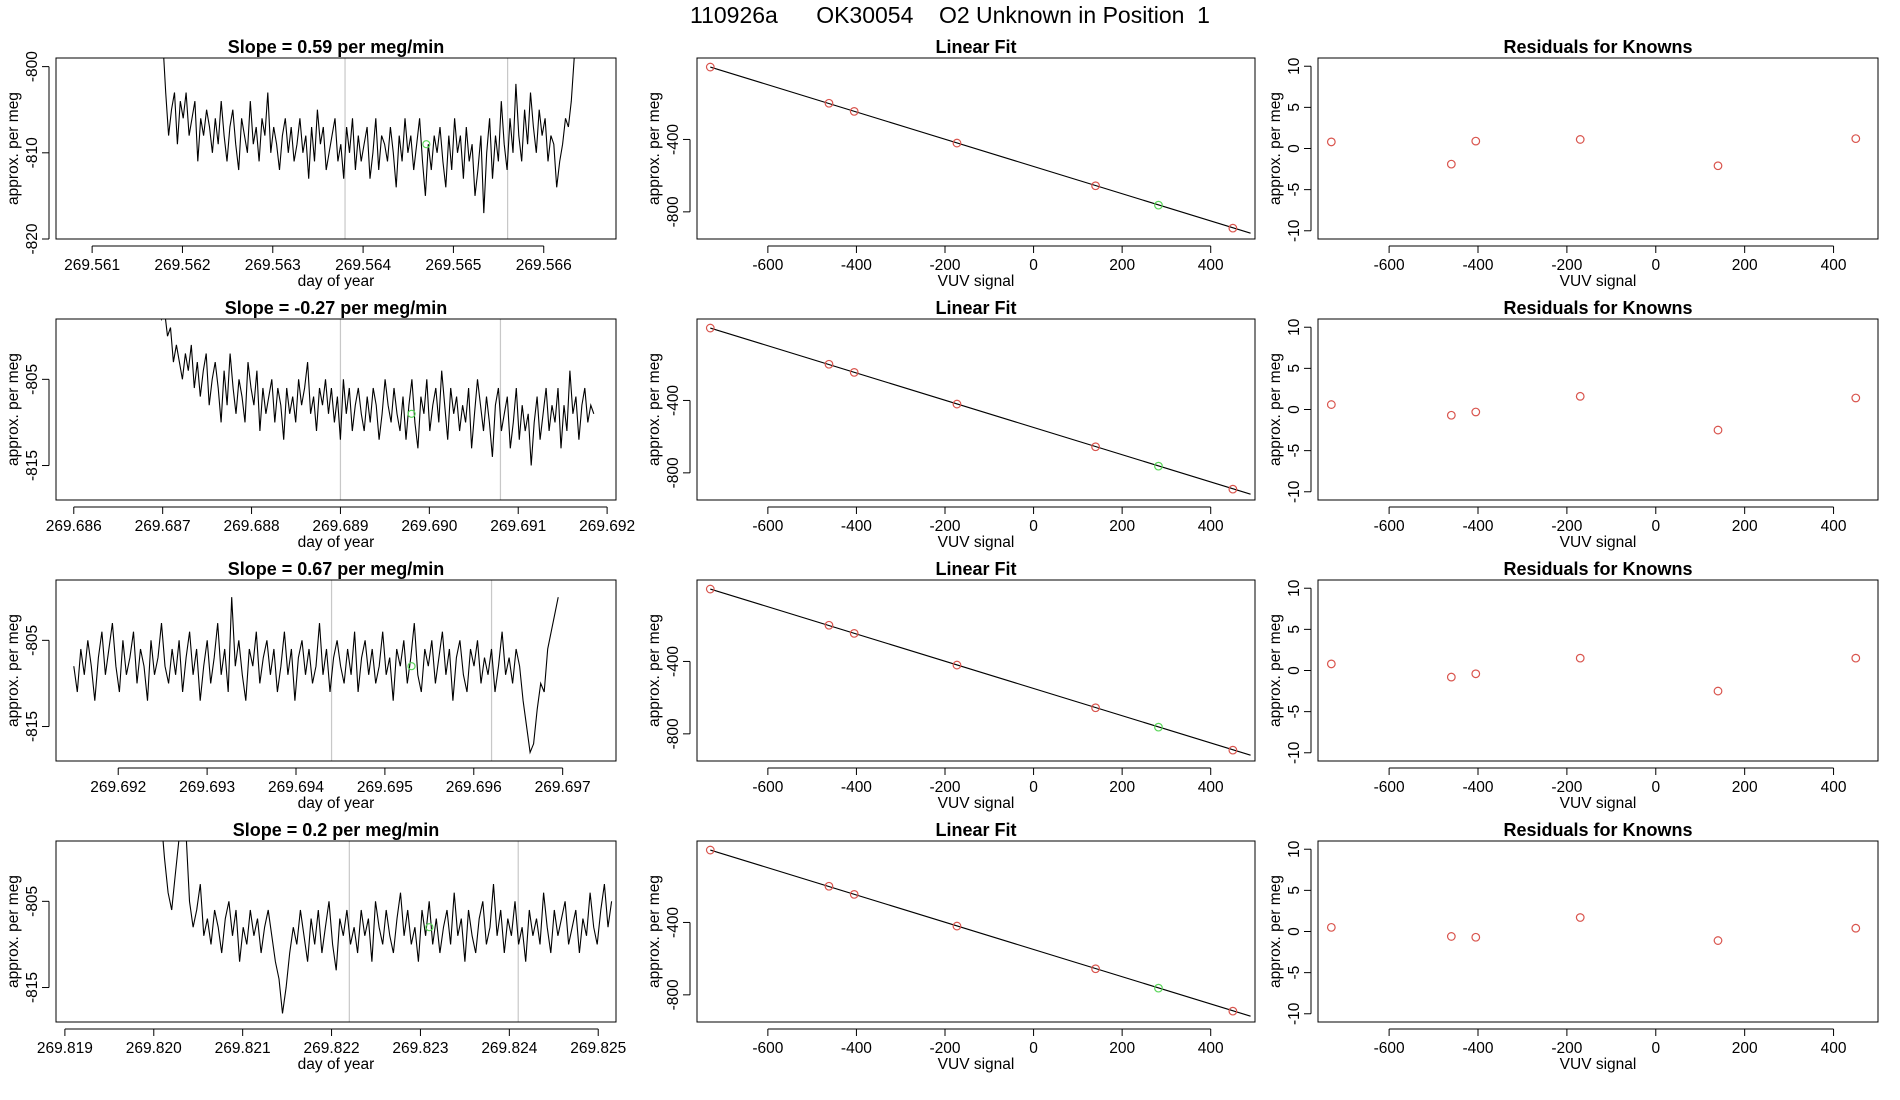  What do you see at coordinates (207, 787) in the screenshot?
I see `x-tick-label: 269.693` at bounding box center [207, 787].